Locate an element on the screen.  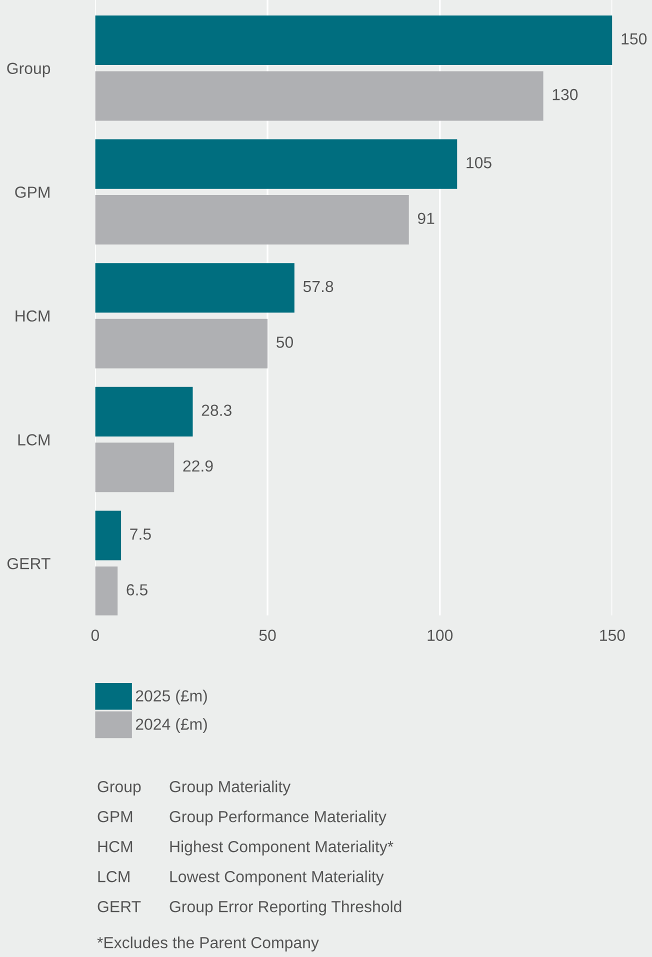
y-tick-label: Group is located at coordinates (28, 70).